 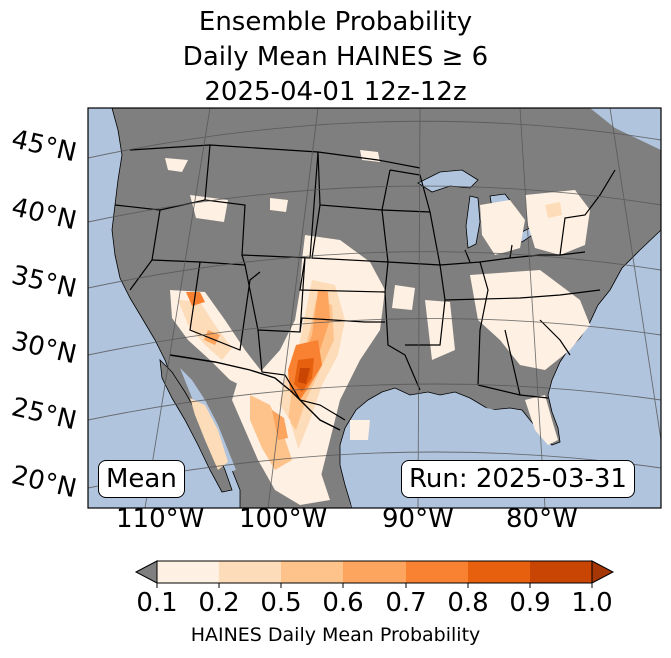 I want to click on colorbar-tick-label: 0.9, so click(x=530, y=603).